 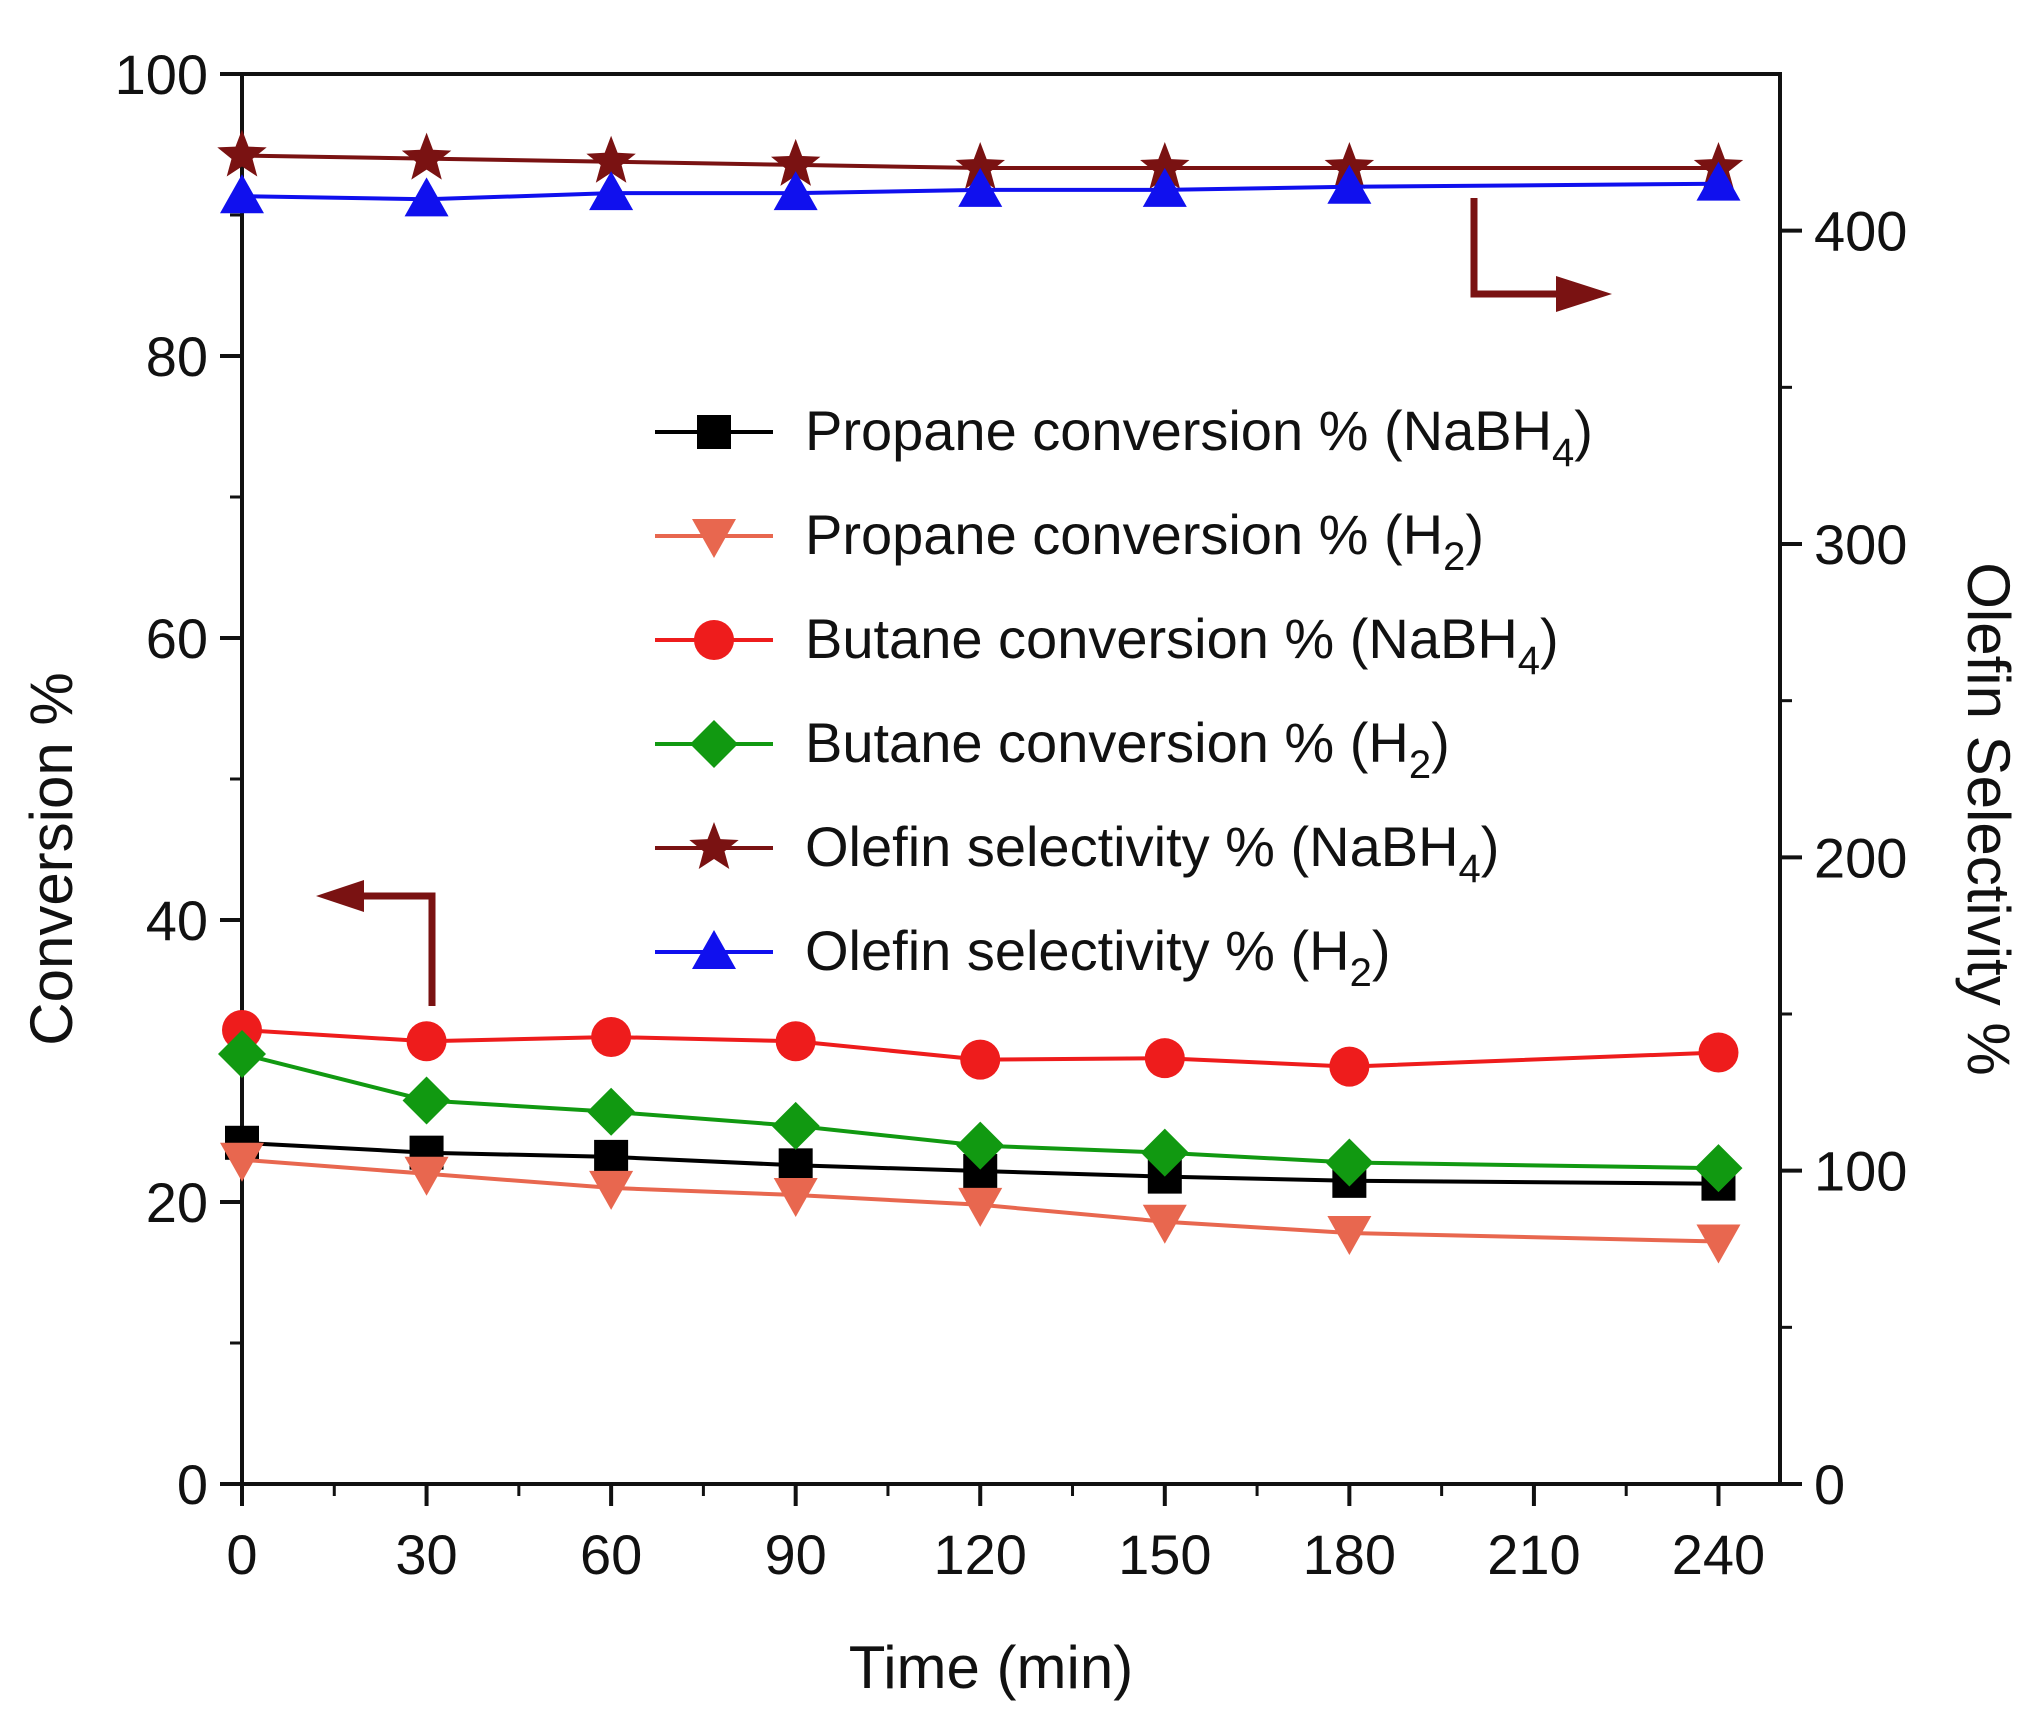 I want to click on x-tick-label: 30, so click(x=426, y=1554).